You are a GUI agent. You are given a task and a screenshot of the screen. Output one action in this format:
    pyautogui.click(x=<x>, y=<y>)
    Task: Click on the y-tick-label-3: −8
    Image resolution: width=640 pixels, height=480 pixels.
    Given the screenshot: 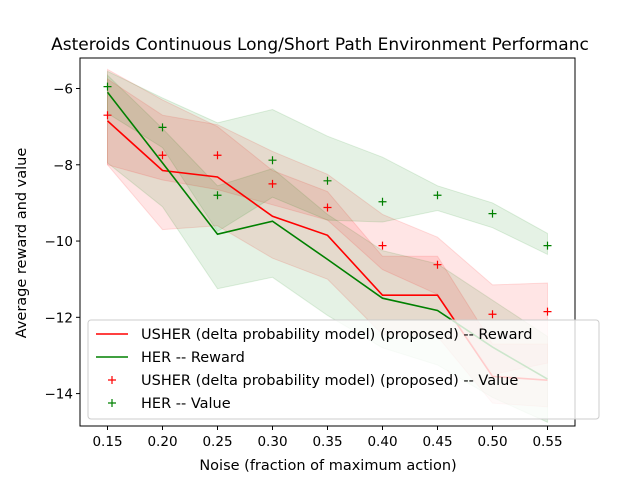 What is the action you would take?
    pyautogui.click(x=63, y=166)
    